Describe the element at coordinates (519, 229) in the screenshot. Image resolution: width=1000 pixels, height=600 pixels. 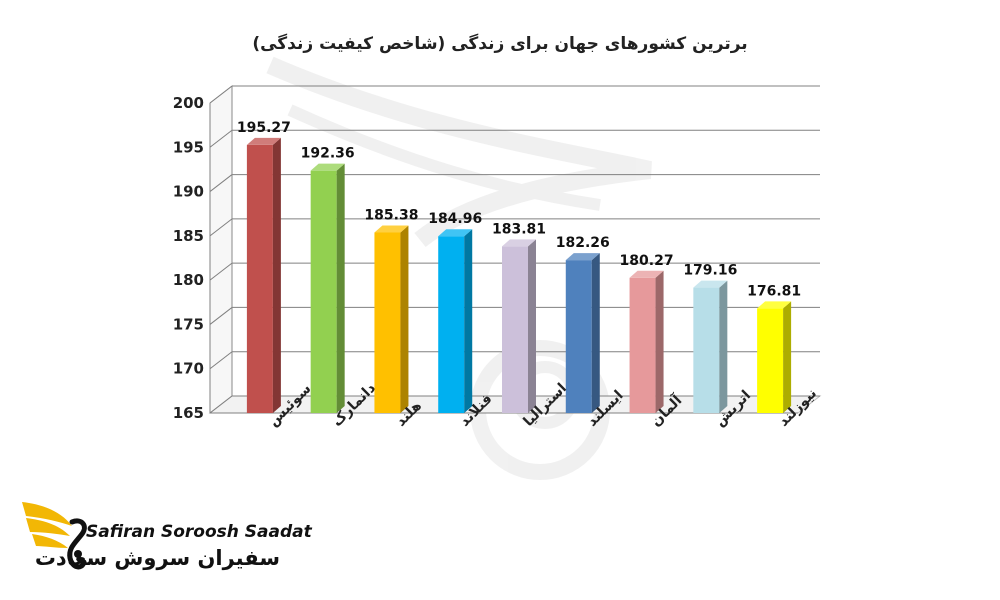
I see `value-label: 183.81` at that location.